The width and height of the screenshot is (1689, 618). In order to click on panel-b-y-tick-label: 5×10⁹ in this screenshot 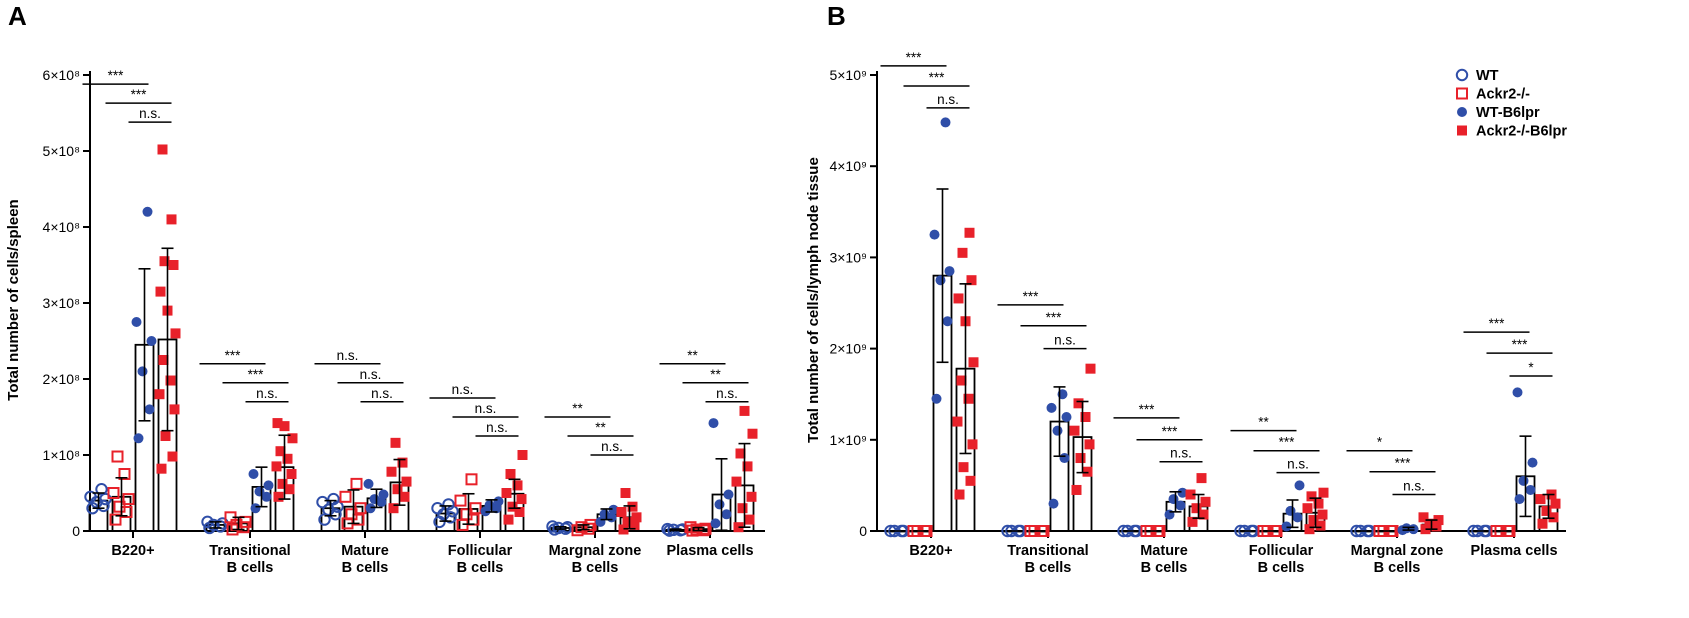, I will do `click(848, 75)`.